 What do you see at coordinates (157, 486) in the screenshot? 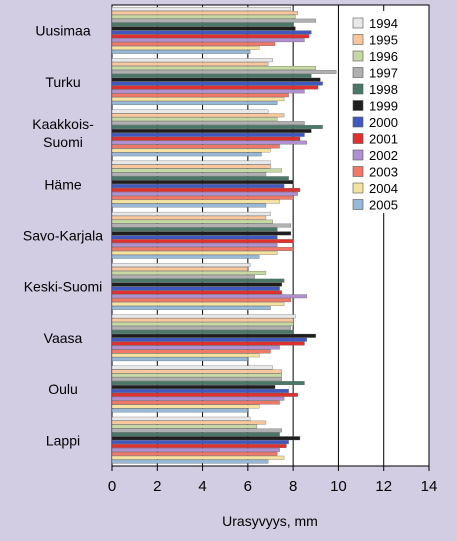
I see `x-tick-label-1: 2` at bounding box center [157, 486].